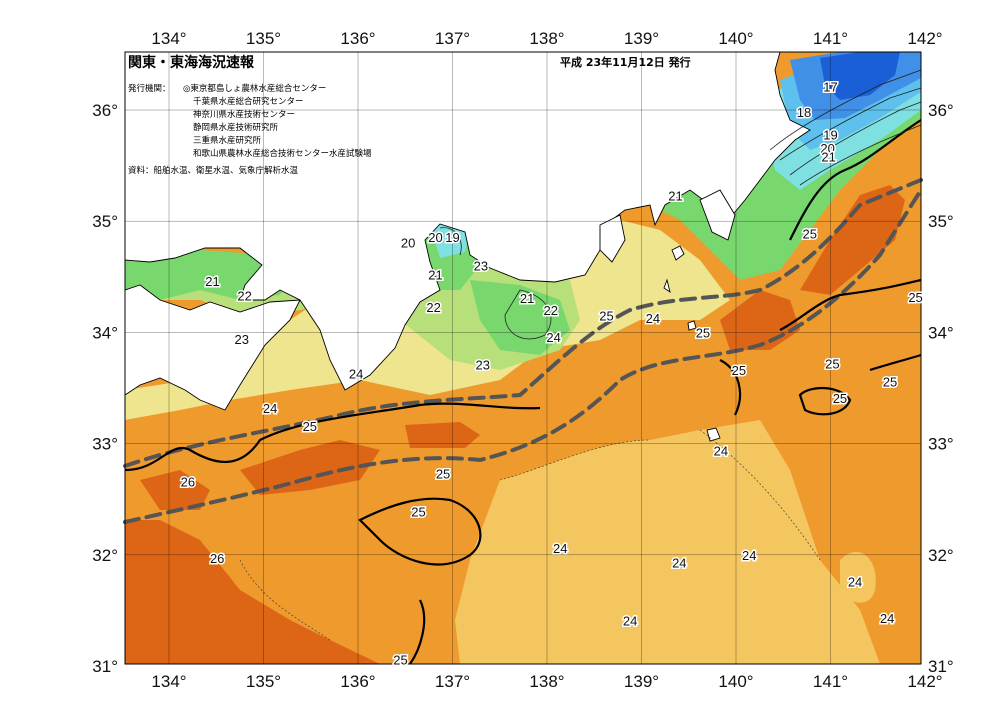  Describe the element at coordinates (310, 467) in the screenshot. I see `temp-zone-26-mid` at that location.